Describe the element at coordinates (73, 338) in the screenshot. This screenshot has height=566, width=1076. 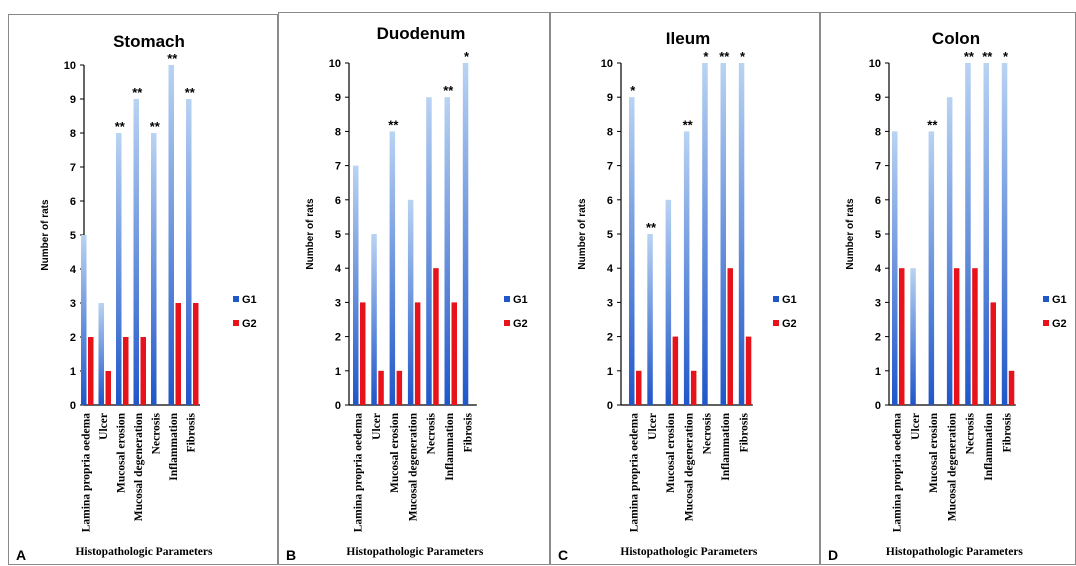
I see `y-tick-label: 2` at that location.